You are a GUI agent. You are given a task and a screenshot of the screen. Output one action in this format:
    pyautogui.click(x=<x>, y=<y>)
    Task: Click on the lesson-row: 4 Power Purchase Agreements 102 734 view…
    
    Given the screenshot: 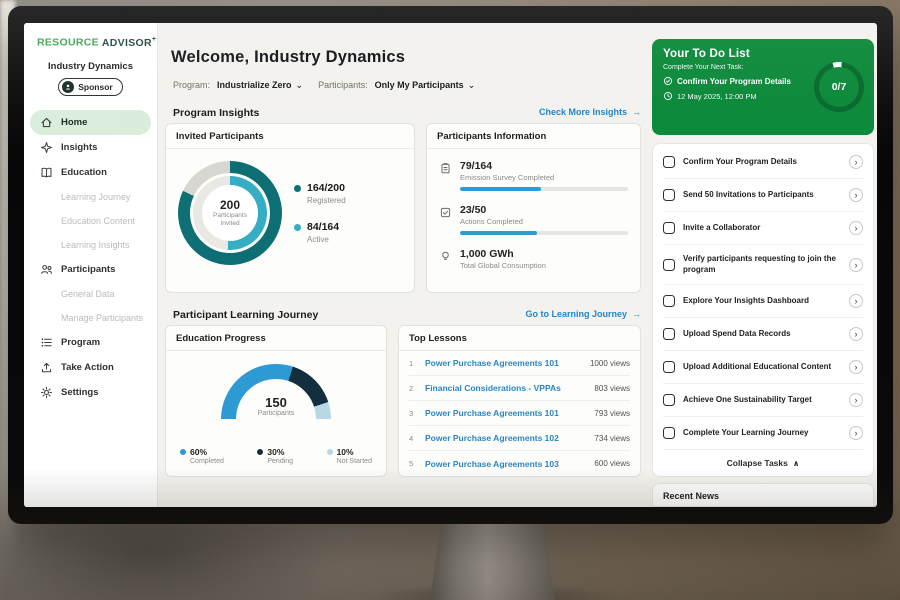 What is the action you would take?
    pyautogui.click(x=519, y=438)
    